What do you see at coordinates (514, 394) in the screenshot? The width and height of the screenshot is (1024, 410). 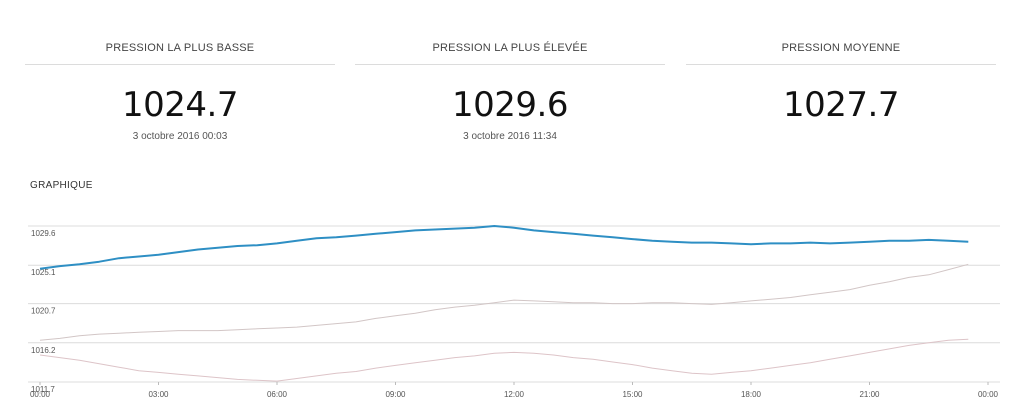 I see `x-tick-label: 12:00` at bounding box center [514, 394].